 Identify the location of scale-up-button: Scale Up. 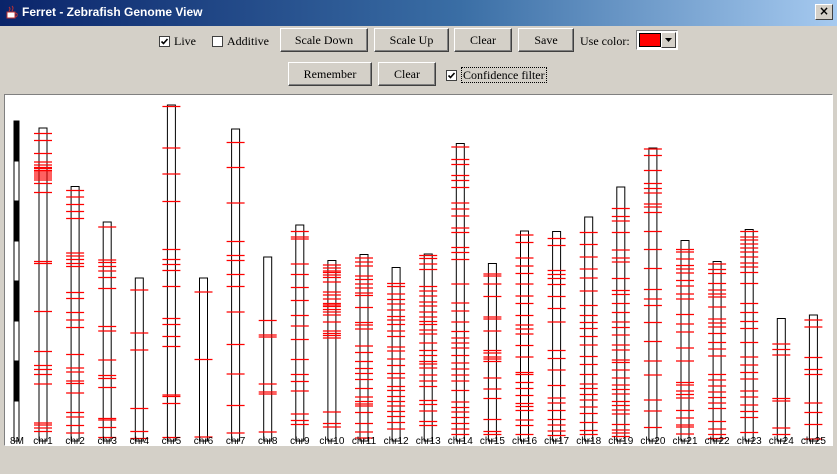
(411, 40).